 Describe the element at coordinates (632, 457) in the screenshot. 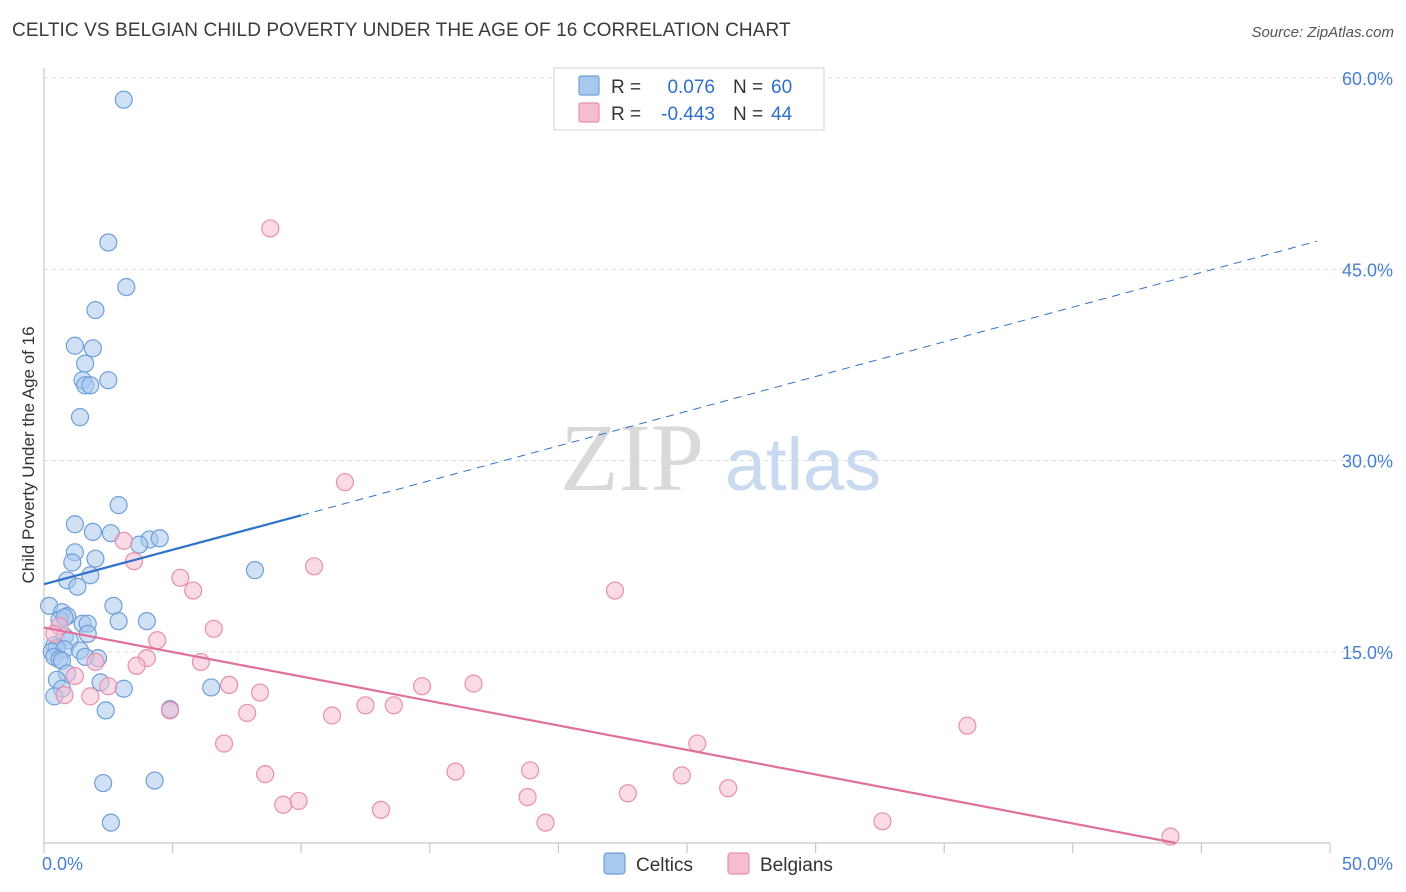

I see `watermark-zip: ZIP` at that location.